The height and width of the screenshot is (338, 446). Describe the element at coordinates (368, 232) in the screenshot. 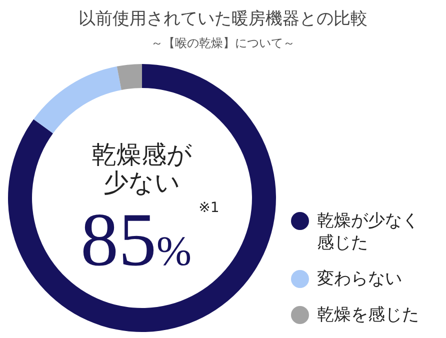

I see `legend-label: 乾燥が少なく感じた` at that location.